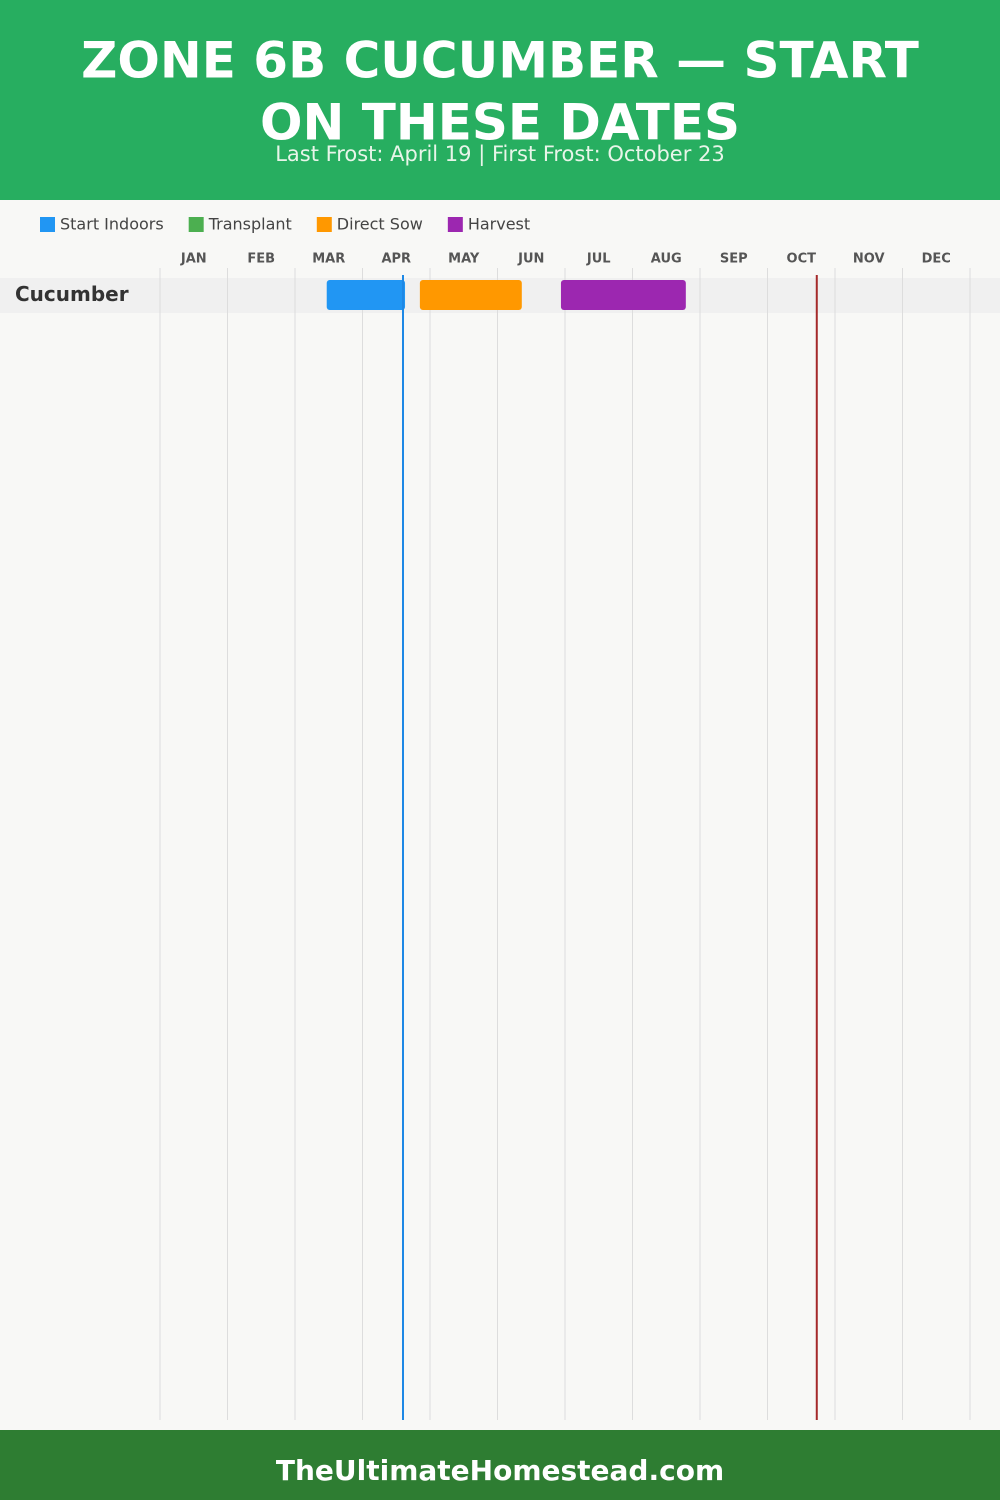  What do you see at coordinates (250, 224) in the screenshot?
I see `legend-label: Transplant` at bounding box center [250, 224].